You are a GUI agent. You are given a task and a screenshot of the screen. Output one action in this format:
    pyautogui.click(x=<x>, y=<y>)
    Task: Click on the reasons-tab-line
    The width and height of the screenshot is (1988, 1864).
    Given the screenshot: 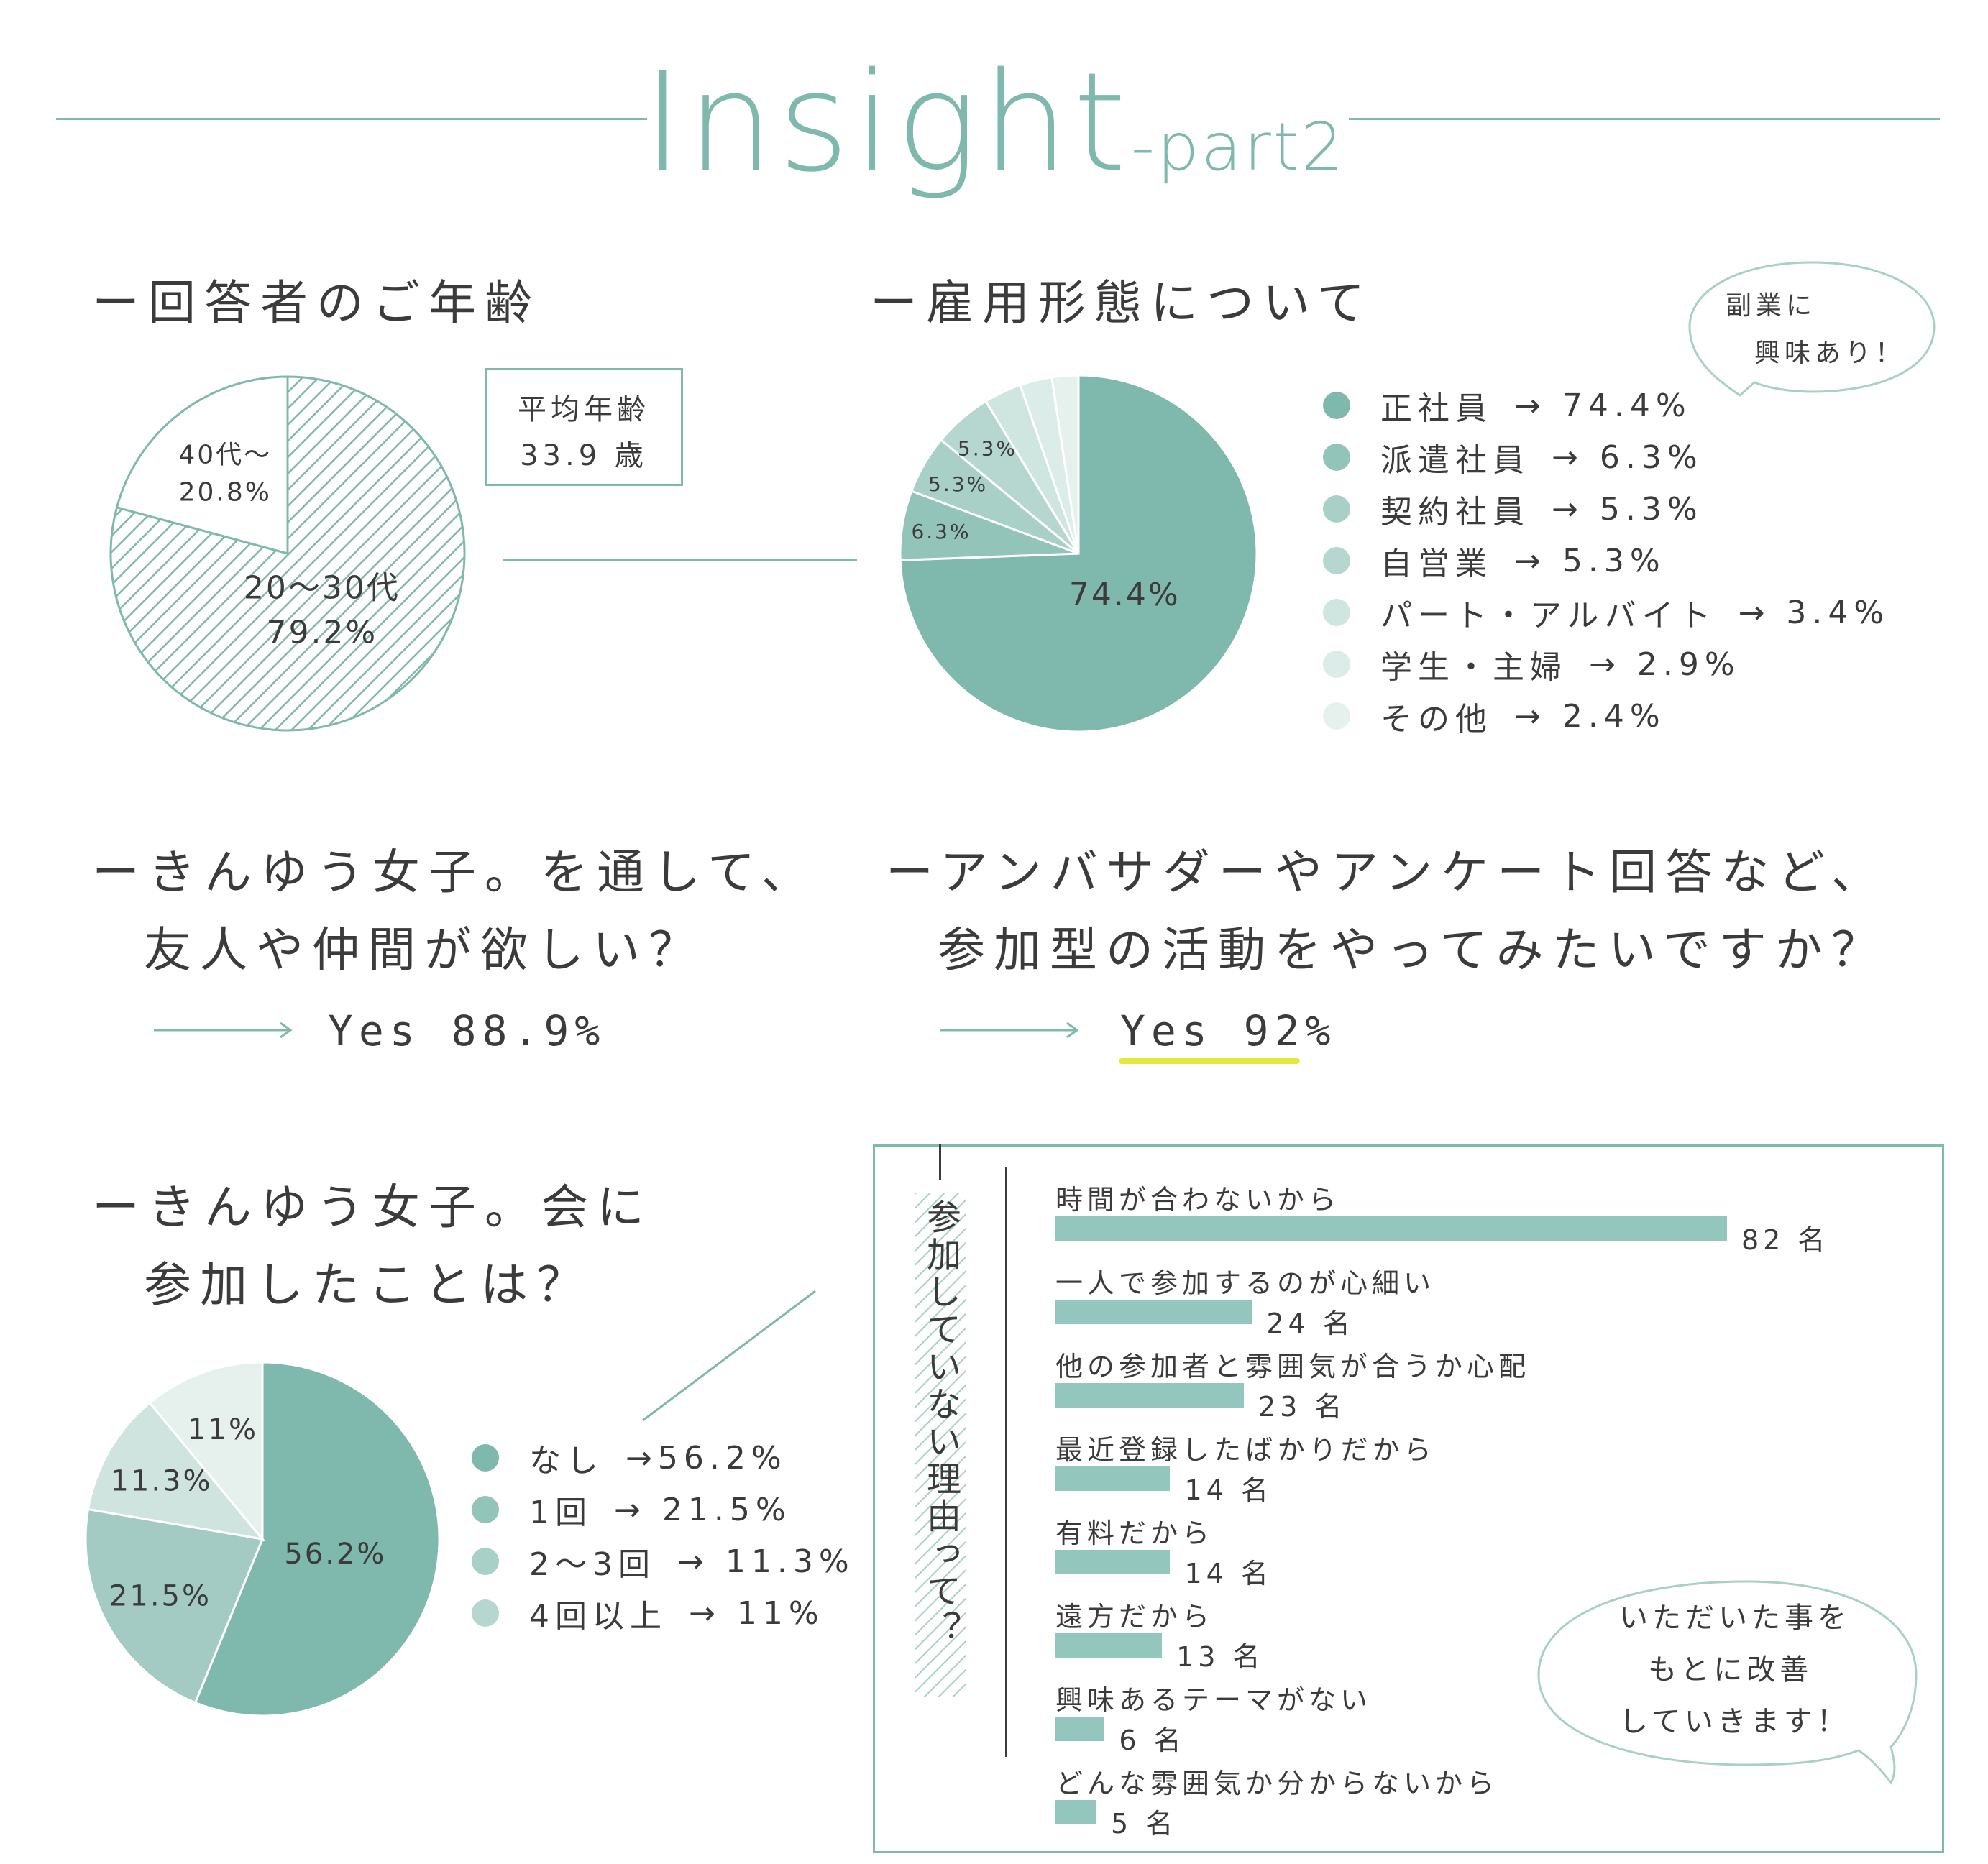 What is the action you would take?
    pyautogui.click(x=940, y=1162)
    